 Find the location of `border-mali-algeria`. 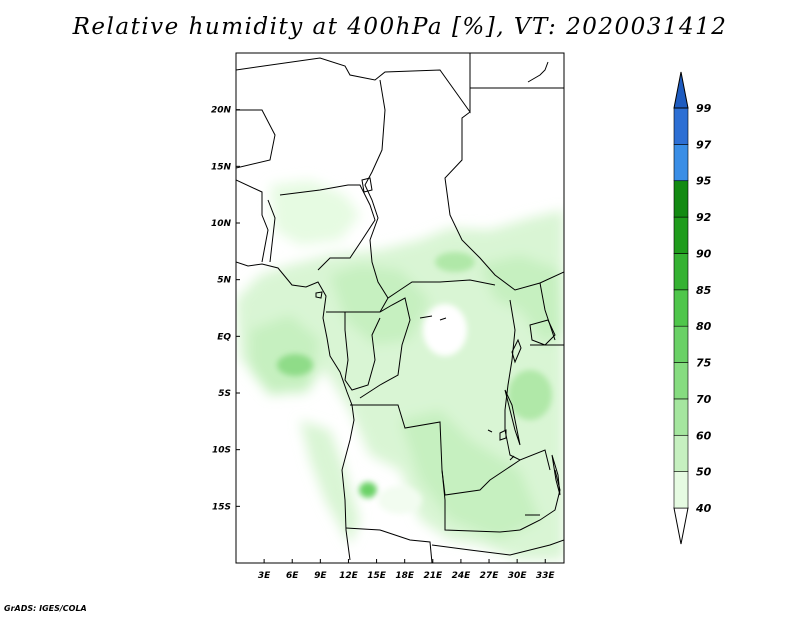

border-mali-algeria is located at coordinates (353, 83).